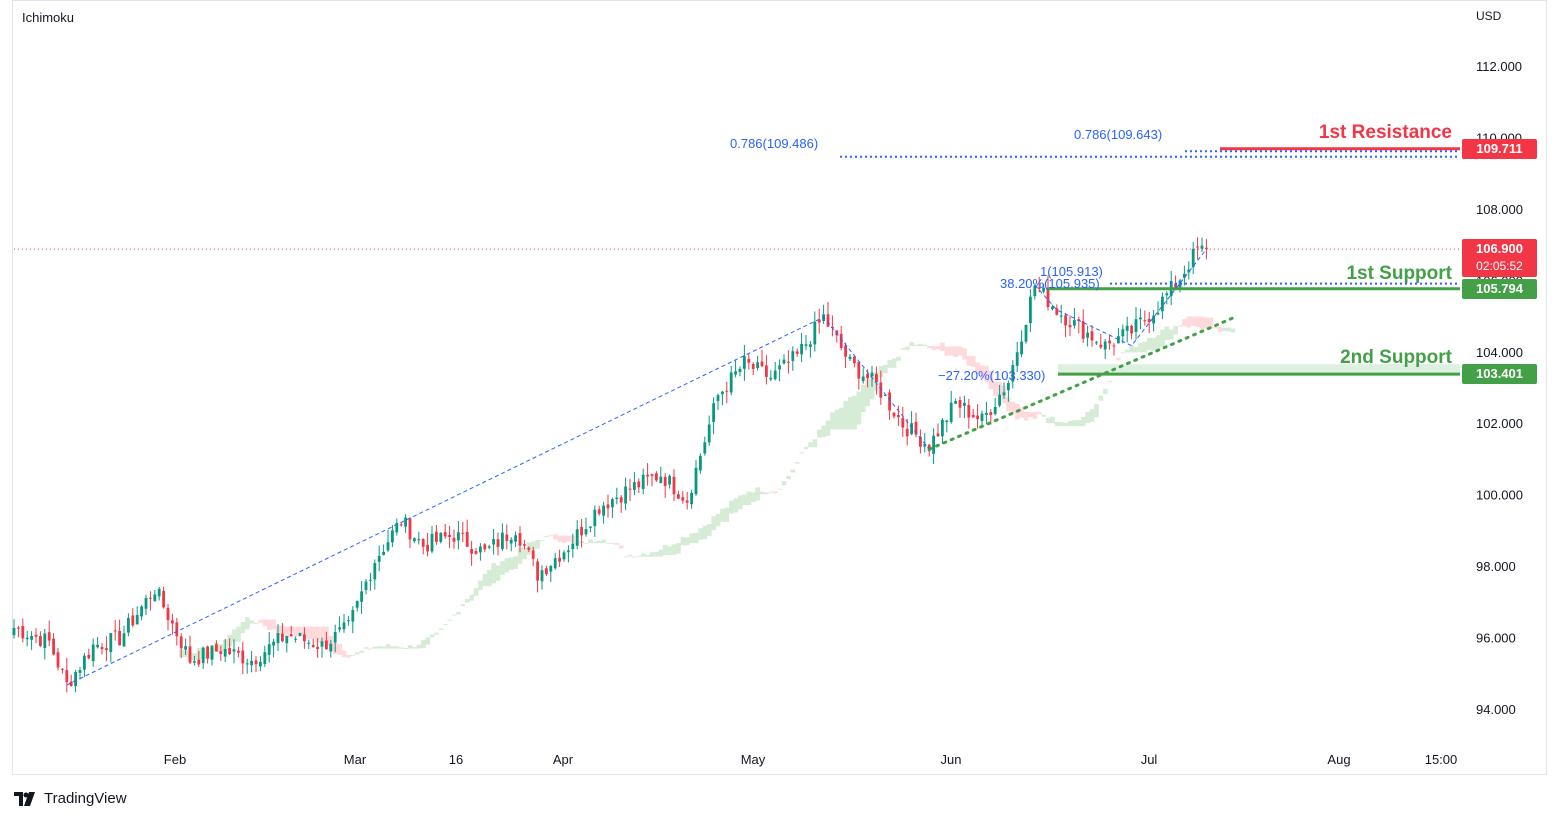  What do you see at coordinates (951, 759) in the screenshot?
I see `x-tick-label: Jun` at bounding box center [951, 759].